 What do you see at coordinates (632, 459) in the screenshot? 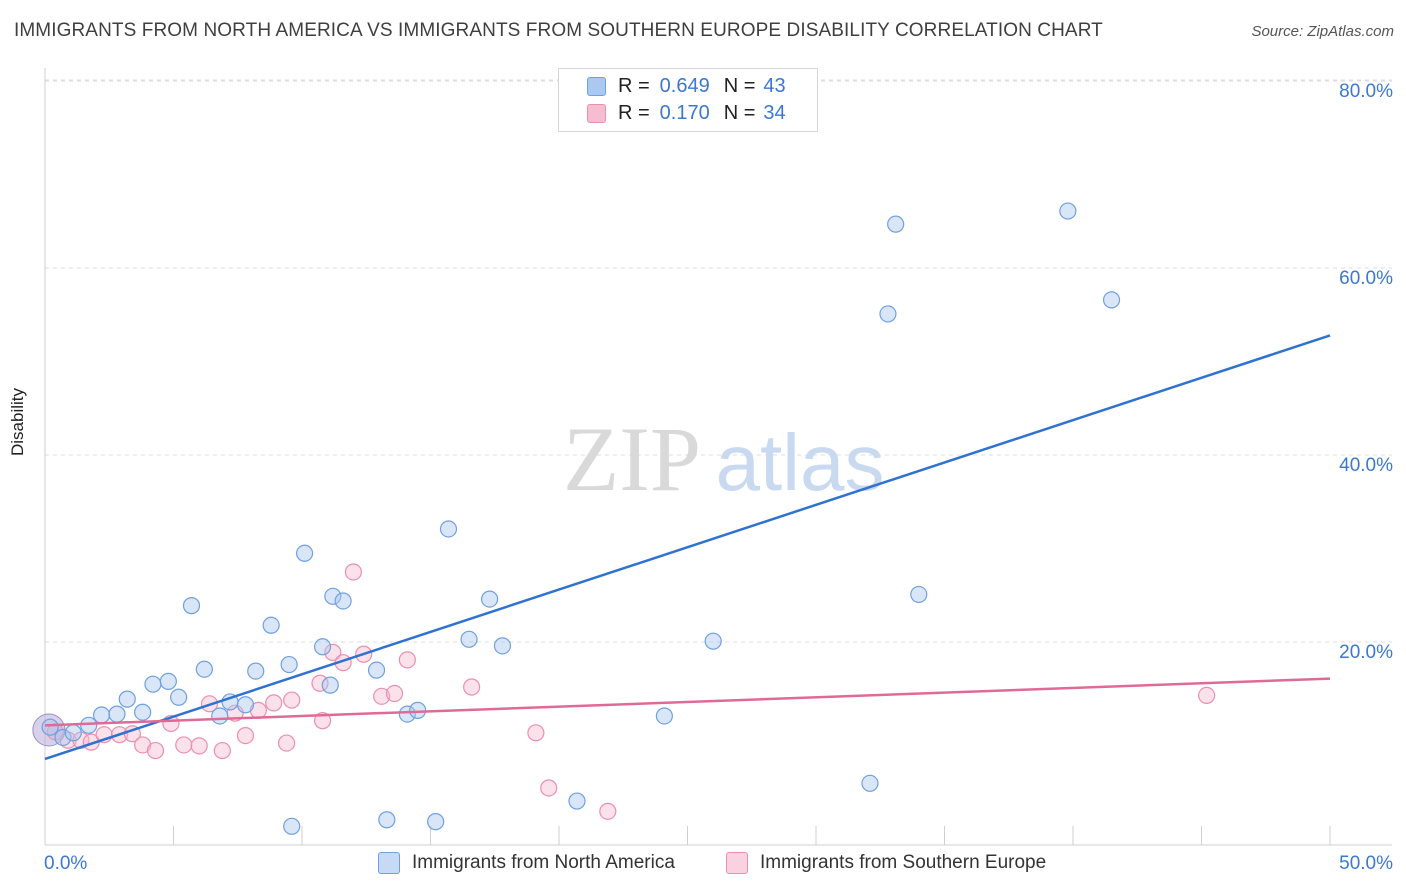
I see `watermark-zip: ZIP` at bounding box center [632, 459].